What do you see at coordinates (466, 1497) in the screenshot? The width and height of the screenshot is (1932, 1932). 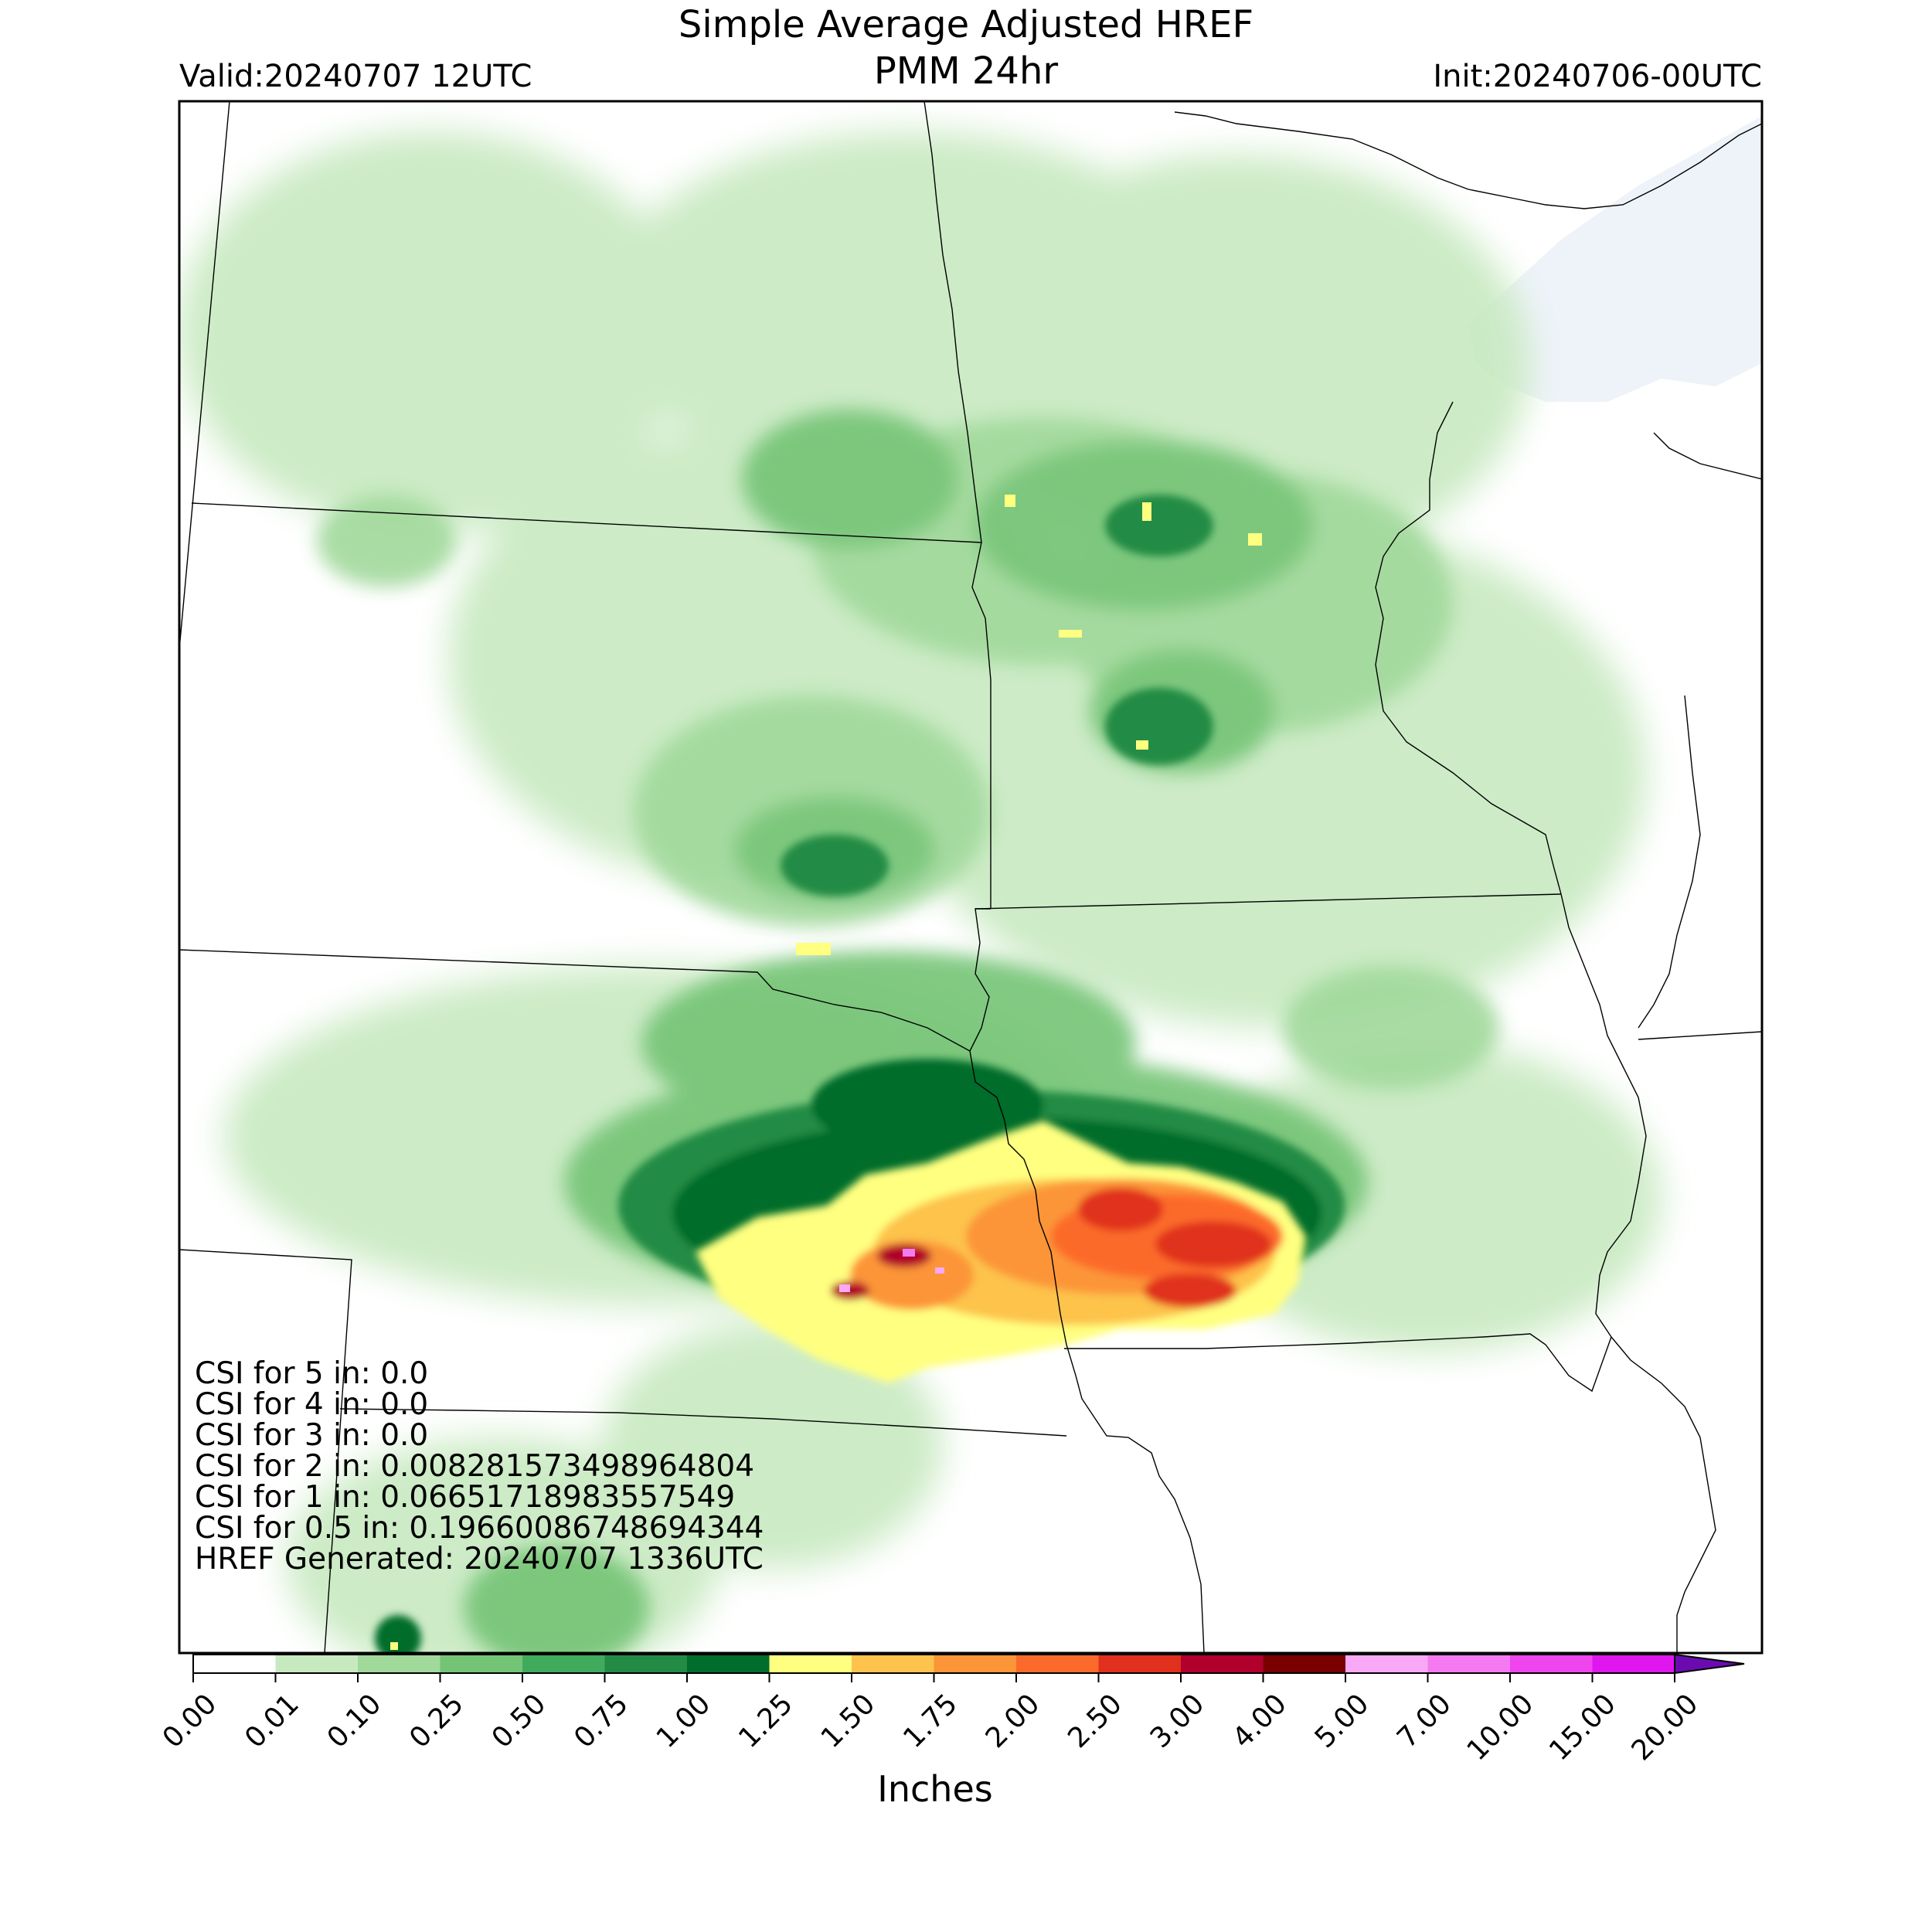 I see `csi-1in-line: CSI for 1 in: 0.06651718983557549` at bounding box center [466, 1497].